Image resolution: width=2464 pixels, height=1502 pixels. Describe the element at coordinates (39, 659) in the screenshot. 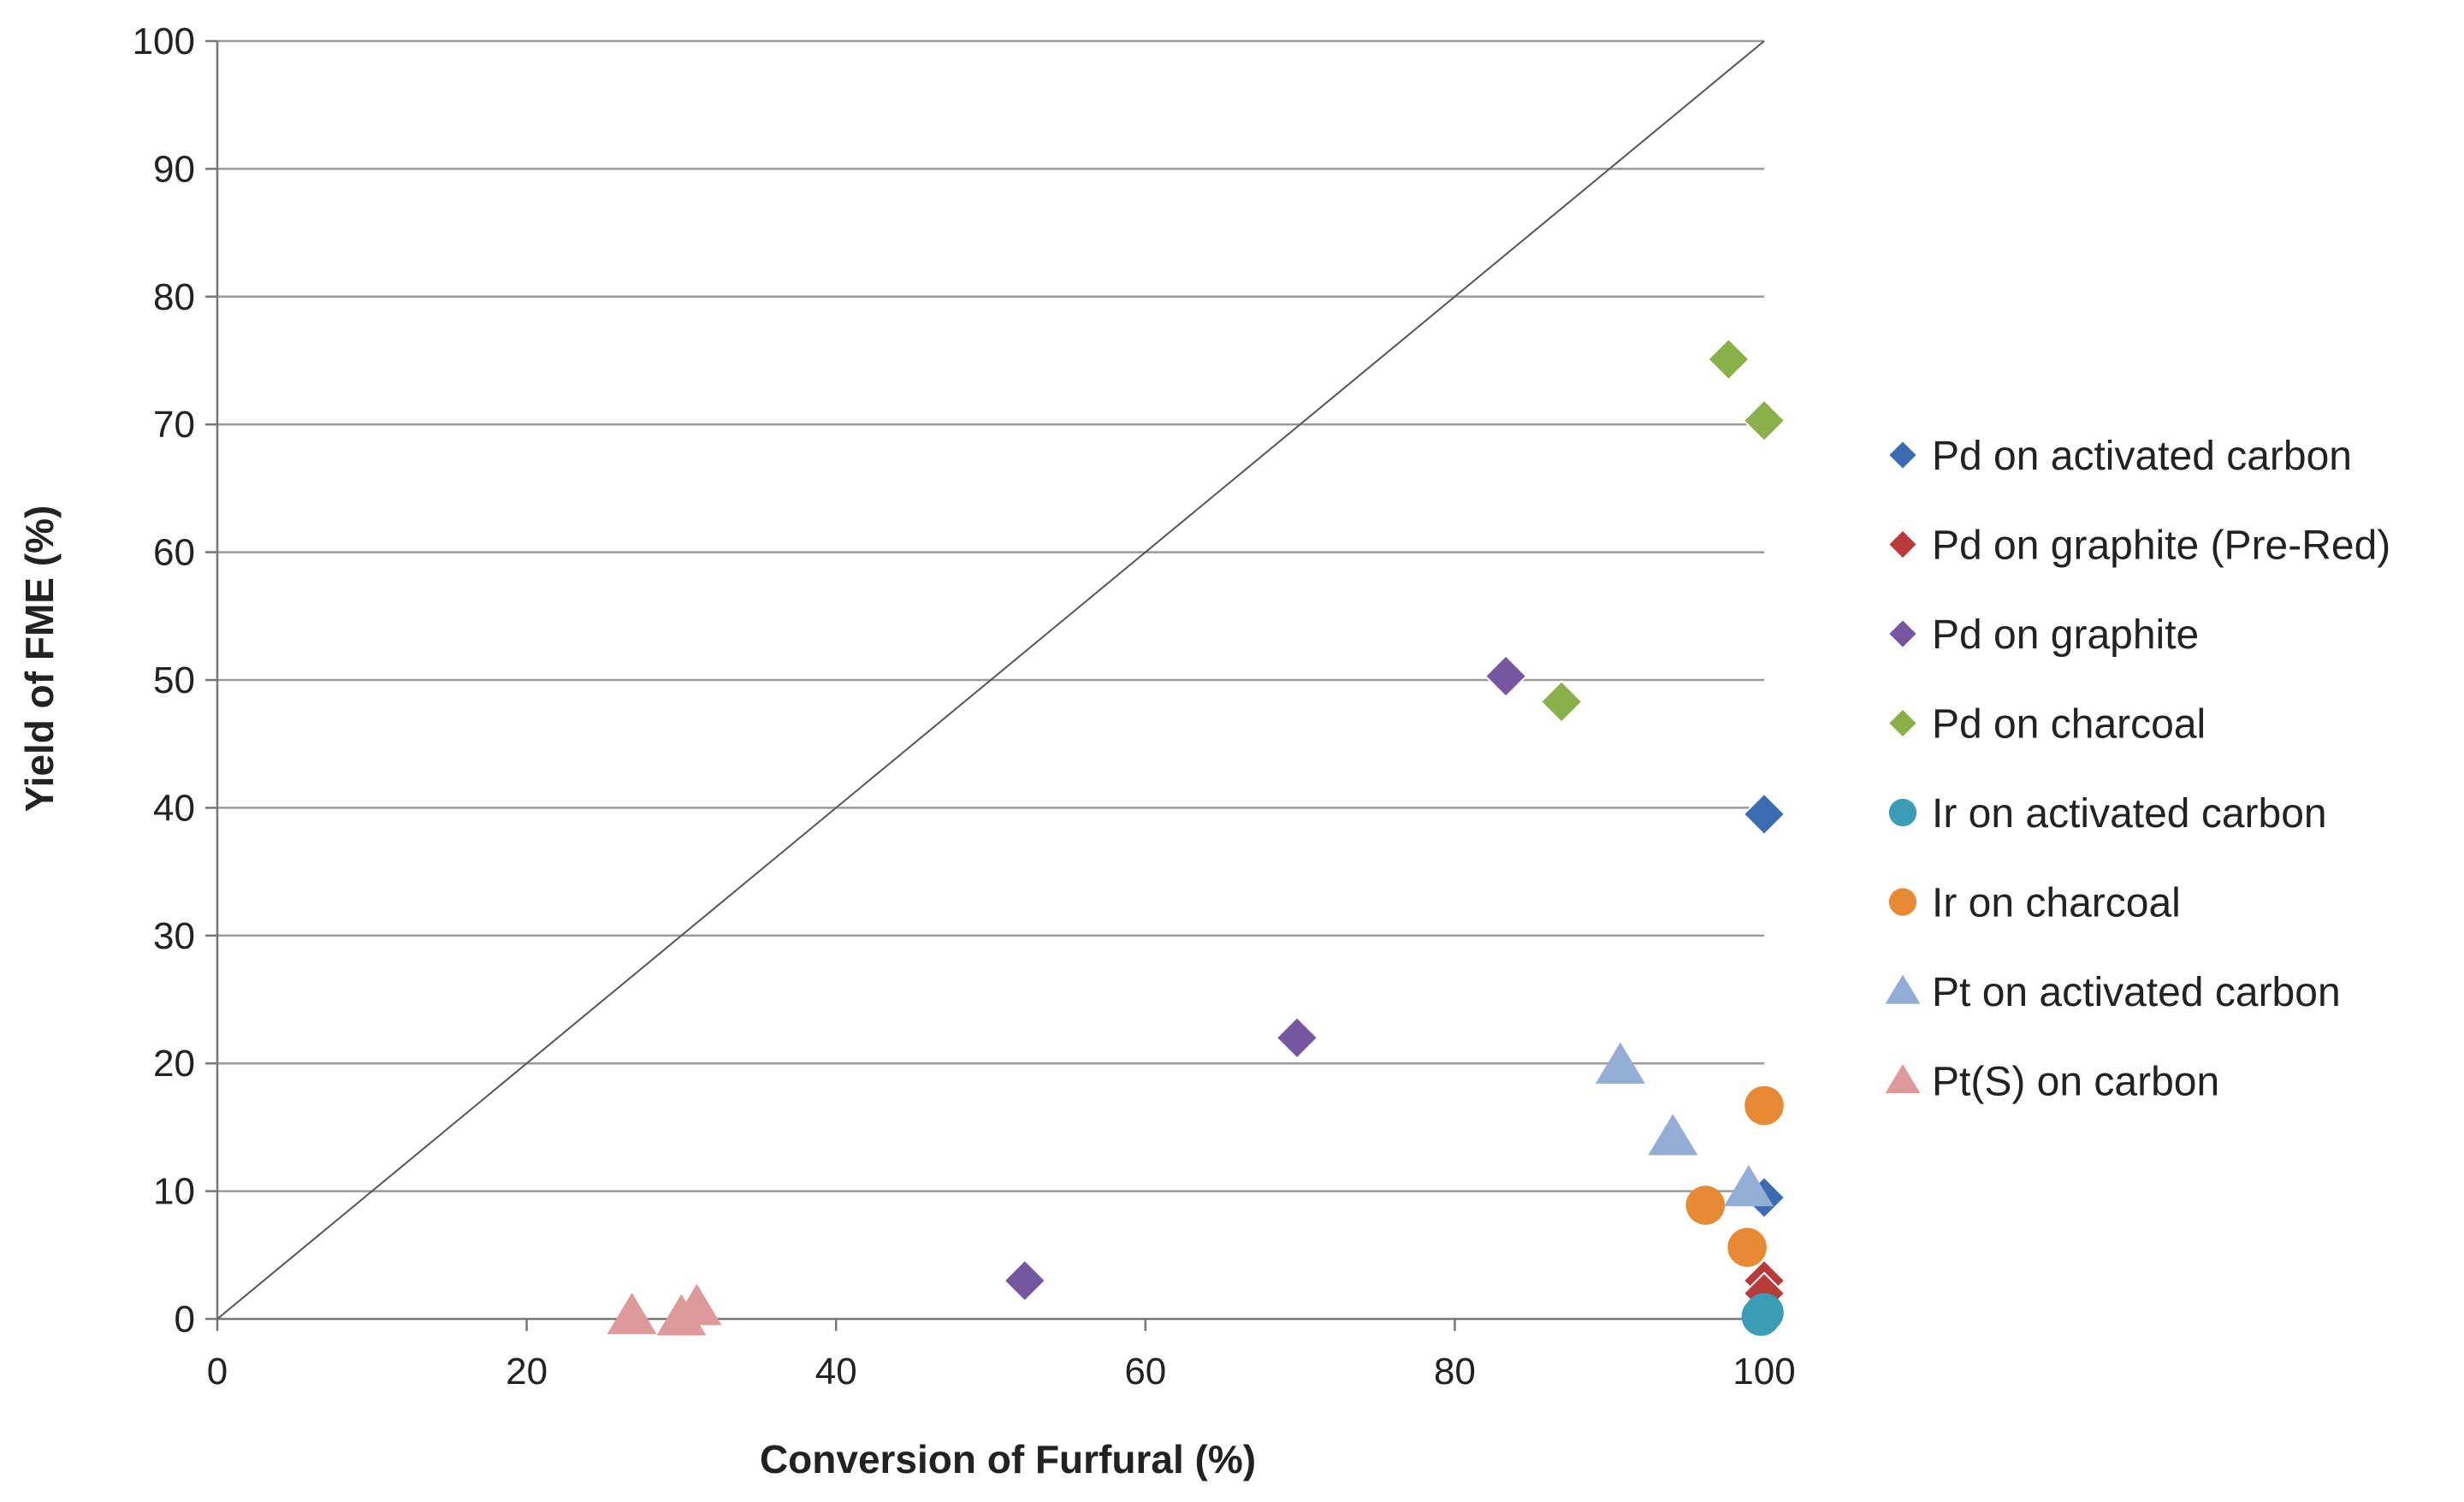

I see `y-axis-title: Yield of FME (%)` at that location.